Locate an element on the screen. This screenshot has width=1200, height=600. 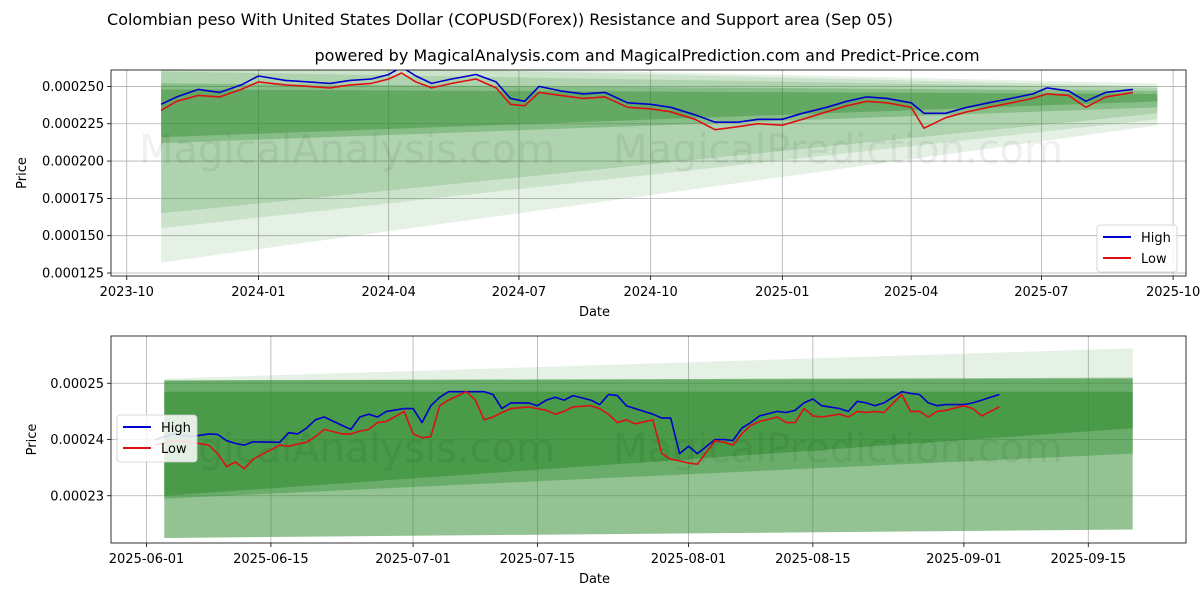
x-tick-label: 2025-09-01 is located at coordinates (964, 559).